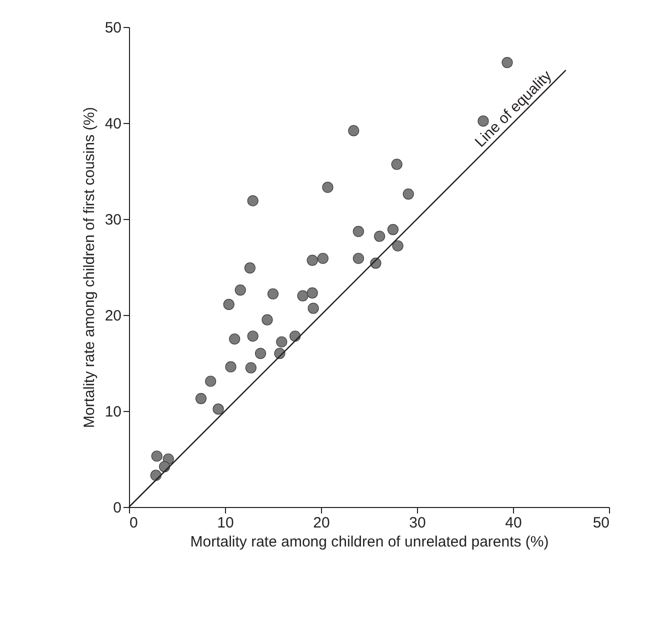 This screenshot has height=618, width=651. Describe the element at coordinates (321, 523) in the screenshot. I see `x-tick-label: 20` at that location.